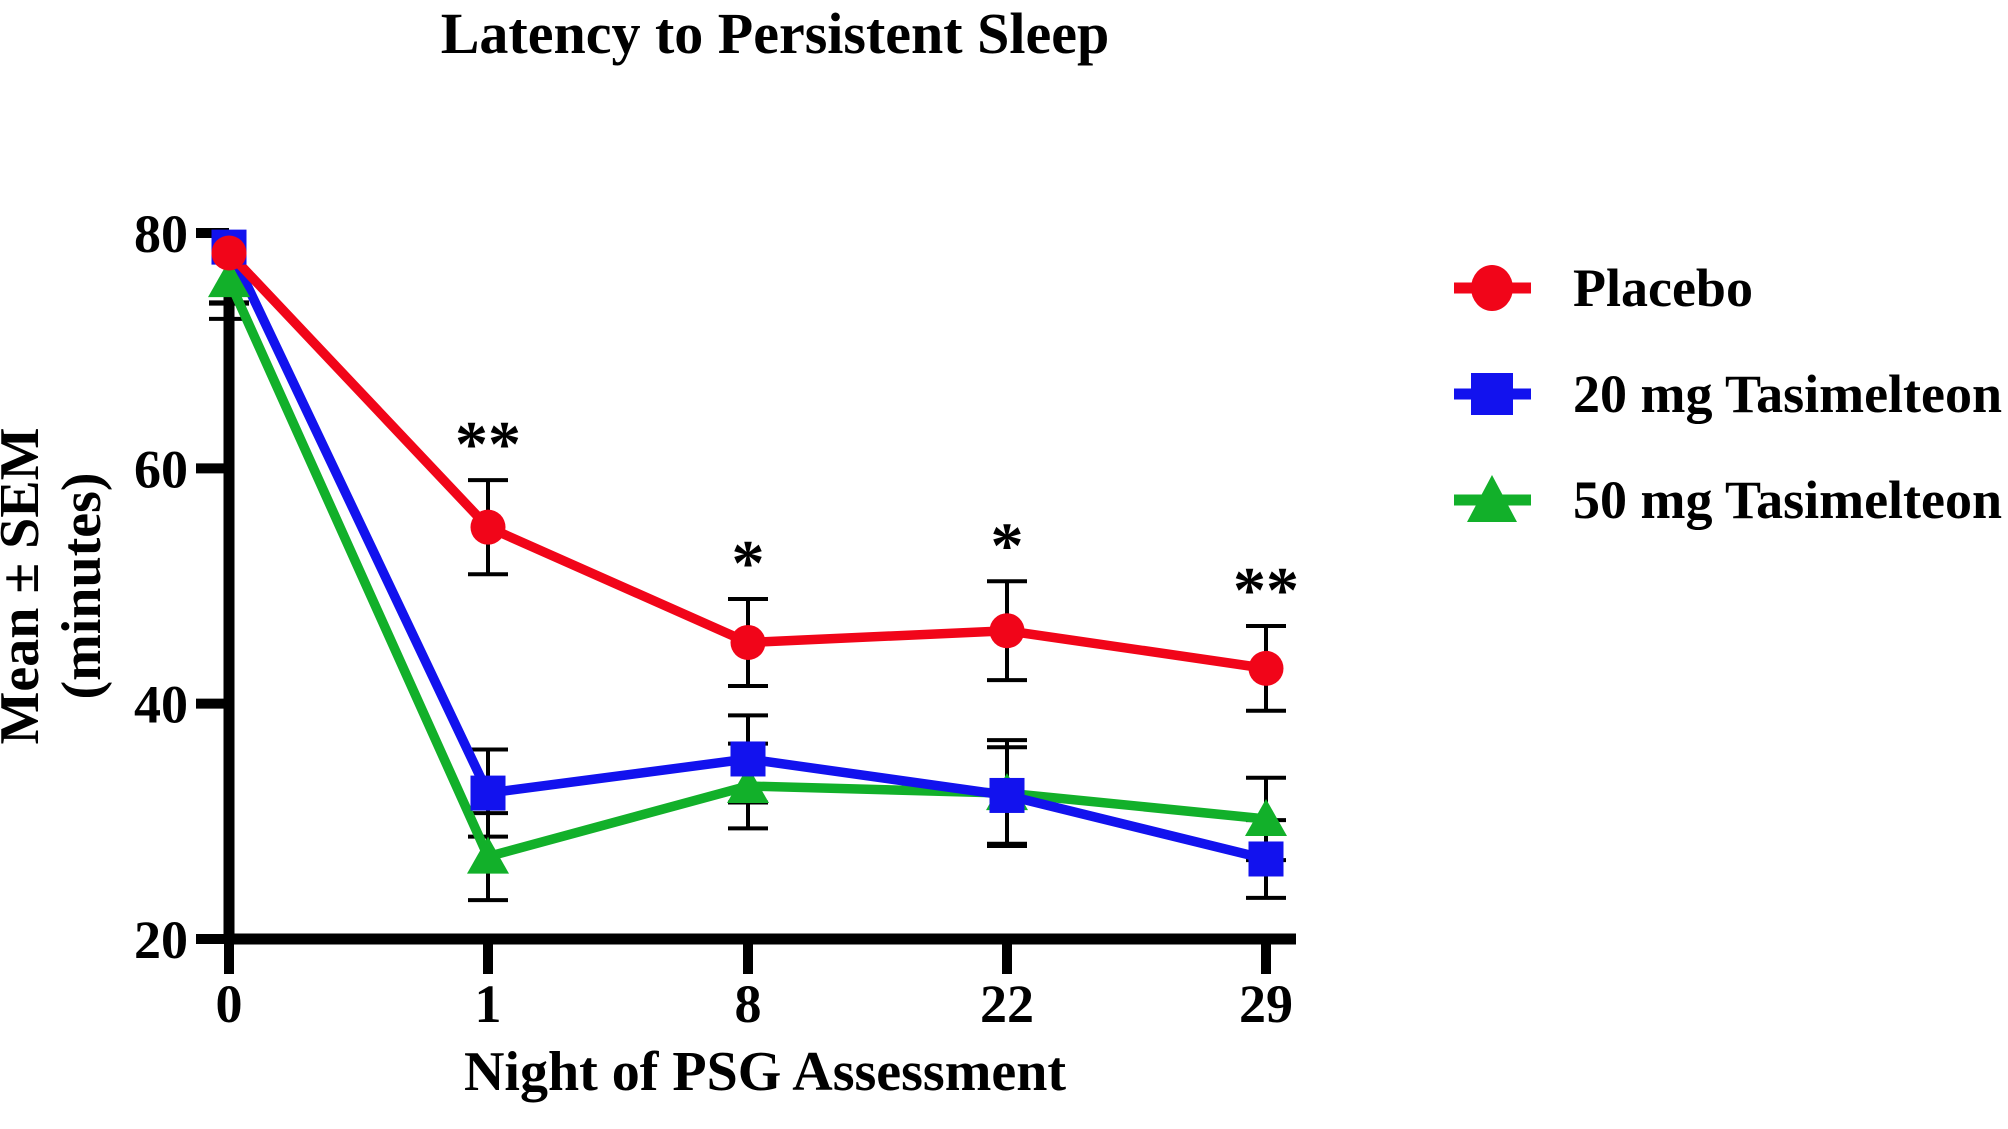 The image size is (2008, 1129). Describe the element at coordinates (765, 1072) in the screenshot. I see `x-axis-title: Night of PSG Assessment` at that location.